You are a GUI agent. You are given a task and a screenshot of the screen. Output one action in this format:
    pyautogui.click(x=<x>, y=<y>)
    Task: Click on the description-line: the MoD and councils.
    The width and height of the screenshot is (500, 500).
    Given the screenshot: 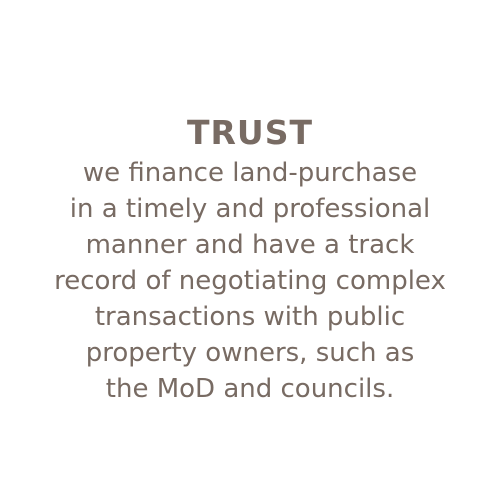 What is the action you would take?
    pyautogui.click(x=250, y=389)
    